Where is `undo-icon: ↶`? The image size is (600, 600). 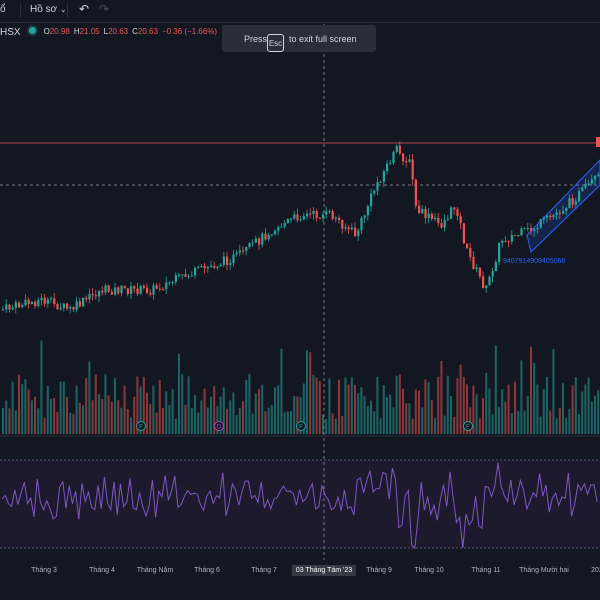
undo-icon: ↶ is located at coordinates (84, 9).